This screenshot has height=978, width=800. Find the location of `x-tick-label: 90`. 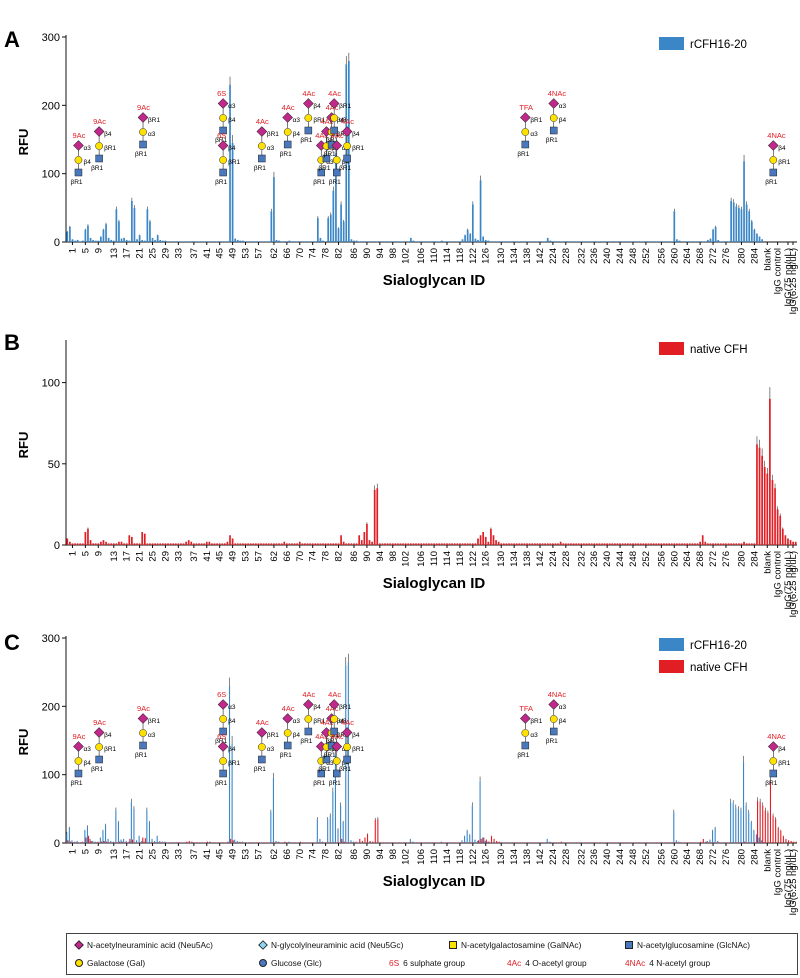

x-tick-label: 90 is located at coordinates (367, 556).